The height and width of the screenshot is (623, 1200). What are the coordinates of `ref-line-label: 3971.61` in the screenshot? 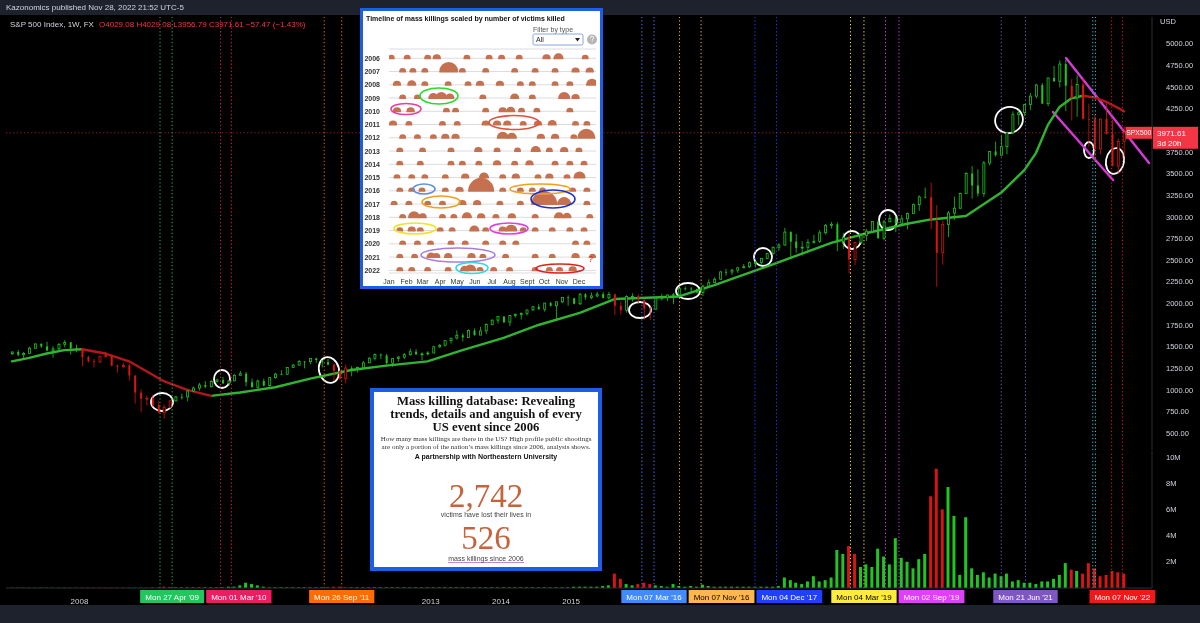 It's located at (1172, 133).